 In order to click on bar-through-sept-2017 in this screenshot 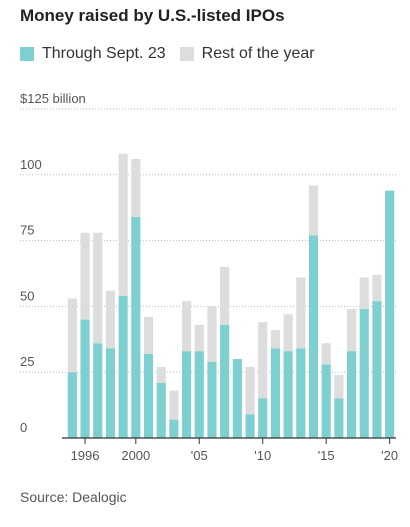, I will do `click(352, 394)`.